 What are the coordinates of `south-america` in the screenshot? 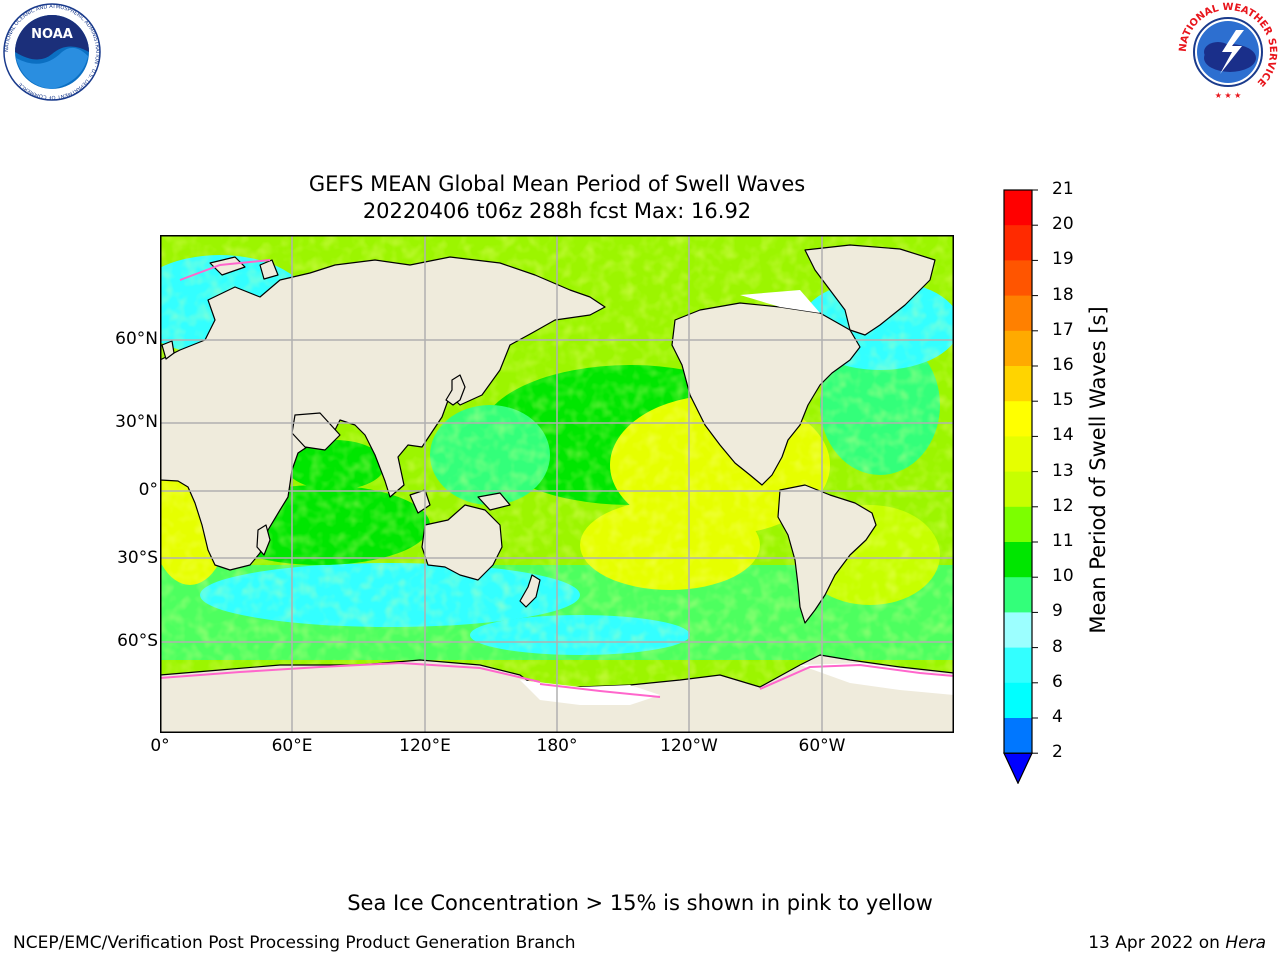 It's located at (827, 554).